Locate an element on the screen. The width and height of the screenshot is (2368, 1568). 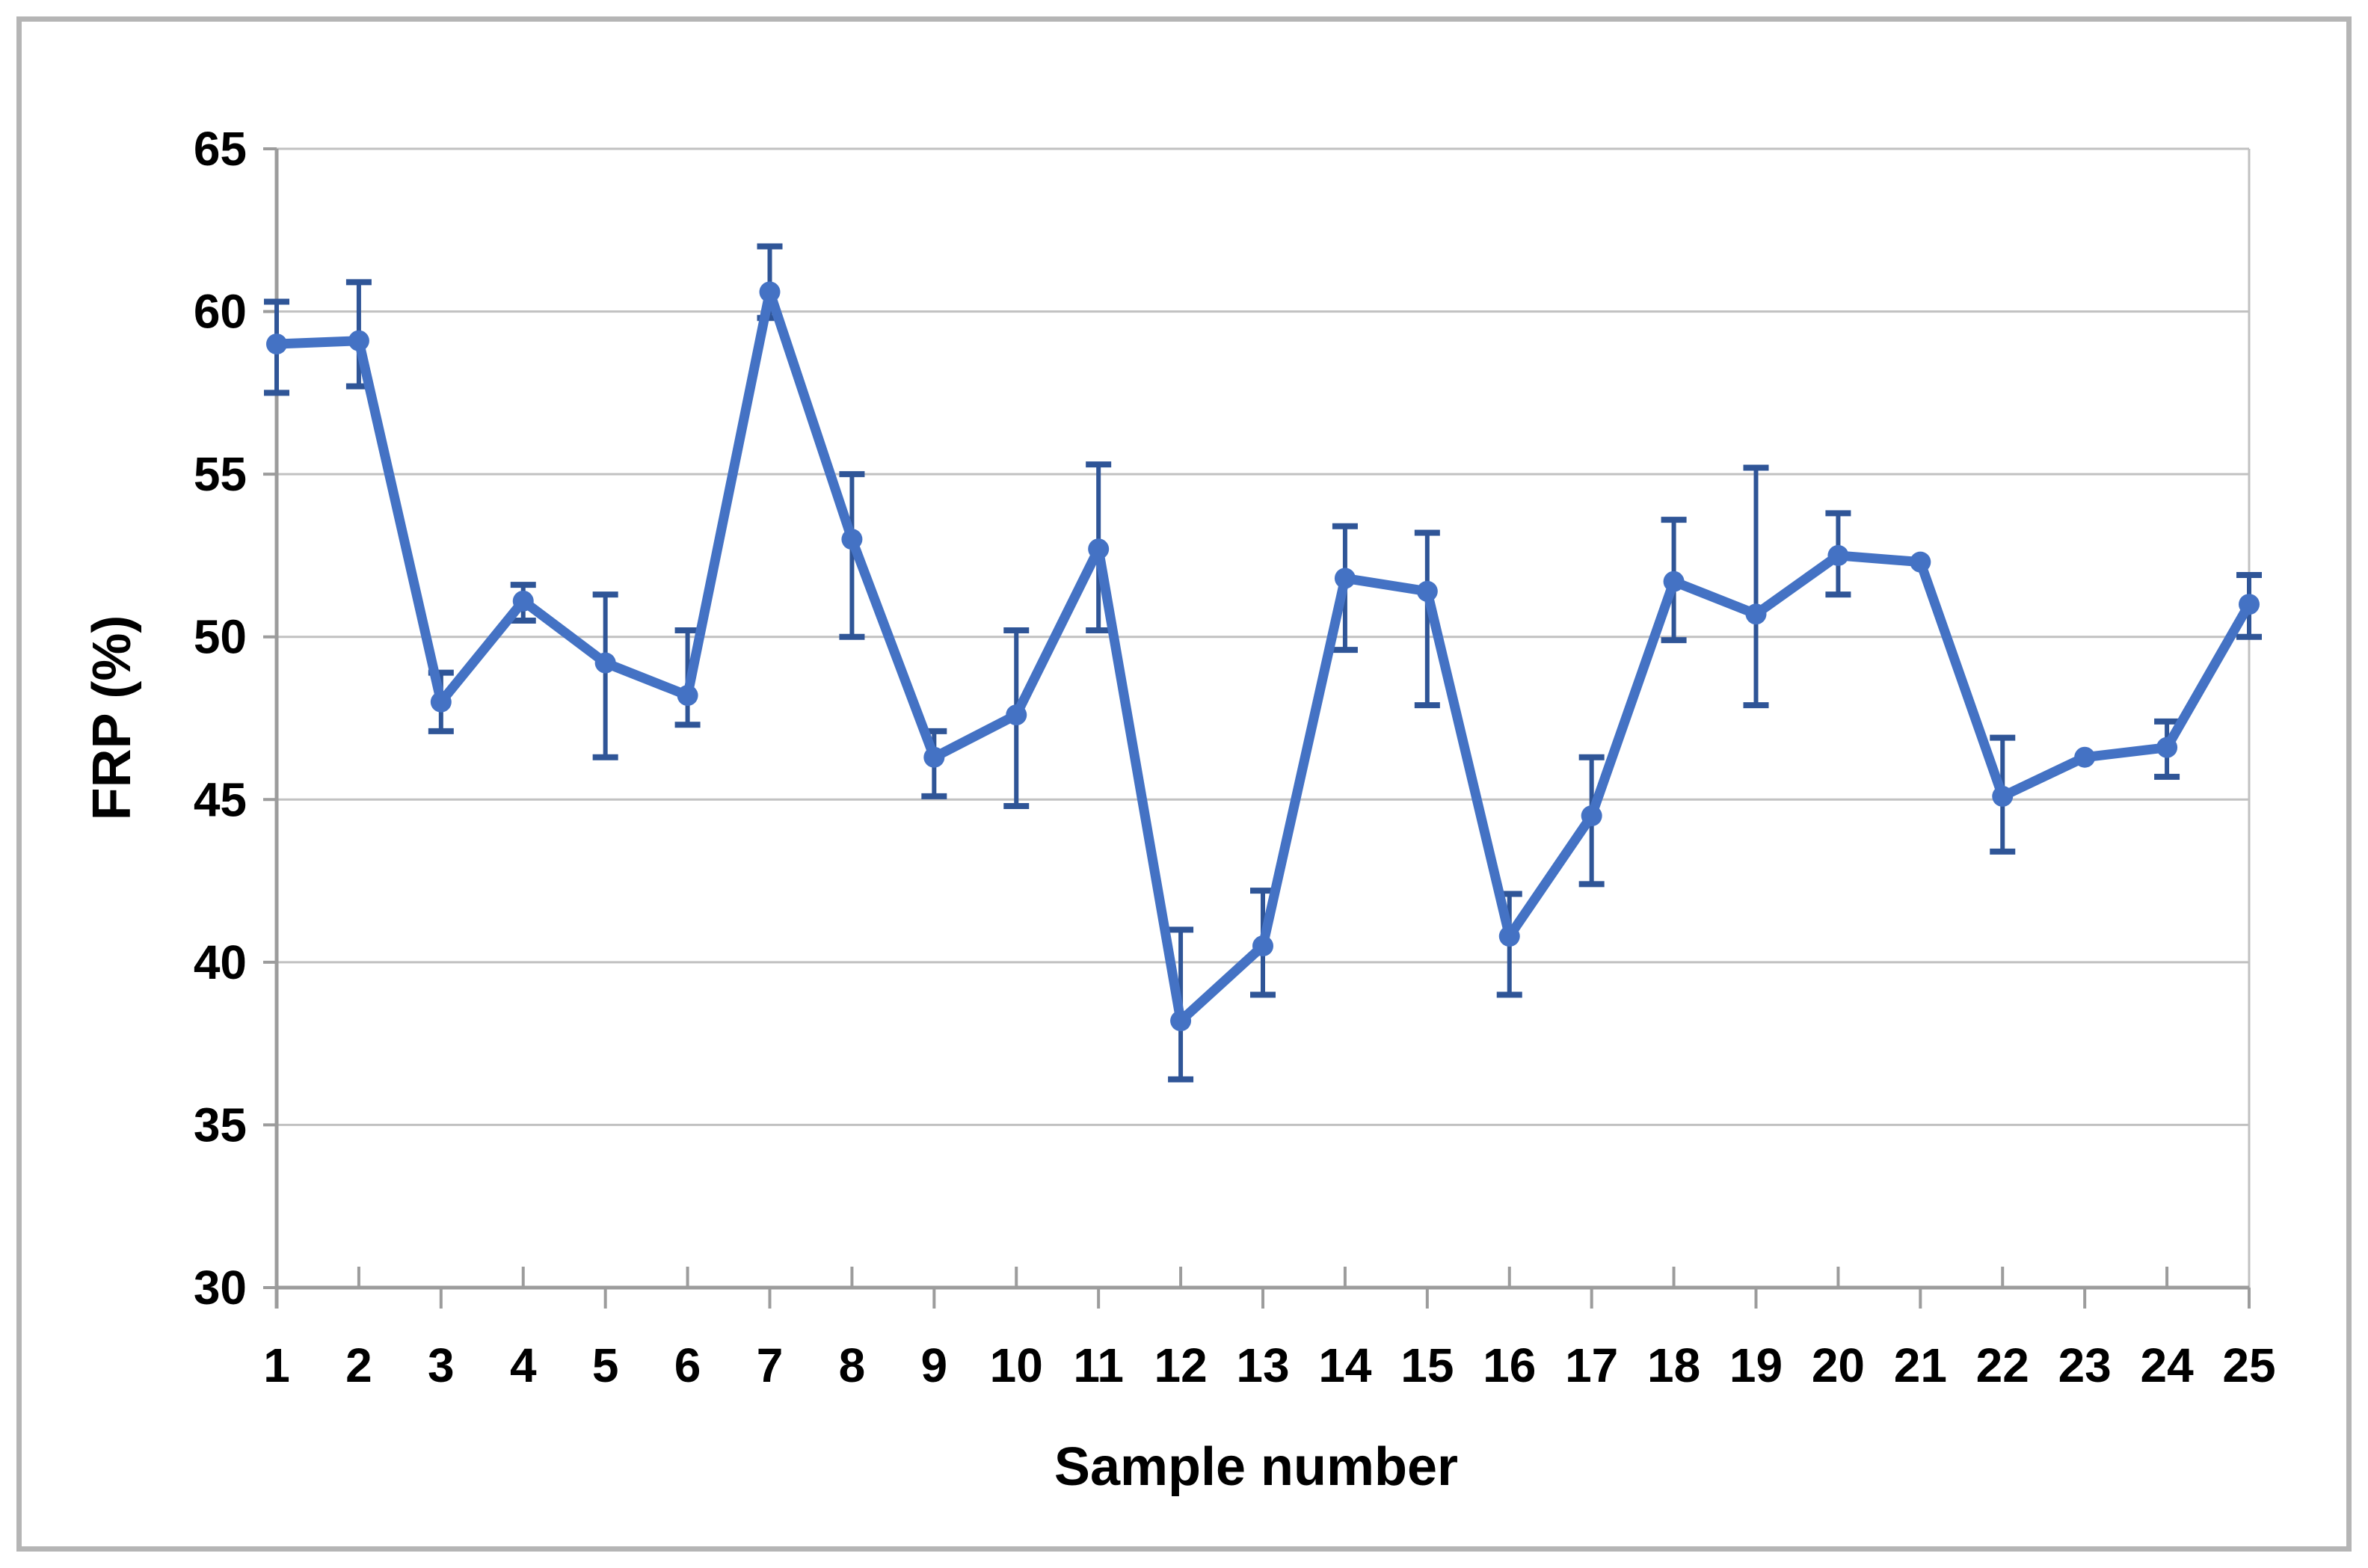
x-tick-label: 11 is located at coordinates (1098, 1365).